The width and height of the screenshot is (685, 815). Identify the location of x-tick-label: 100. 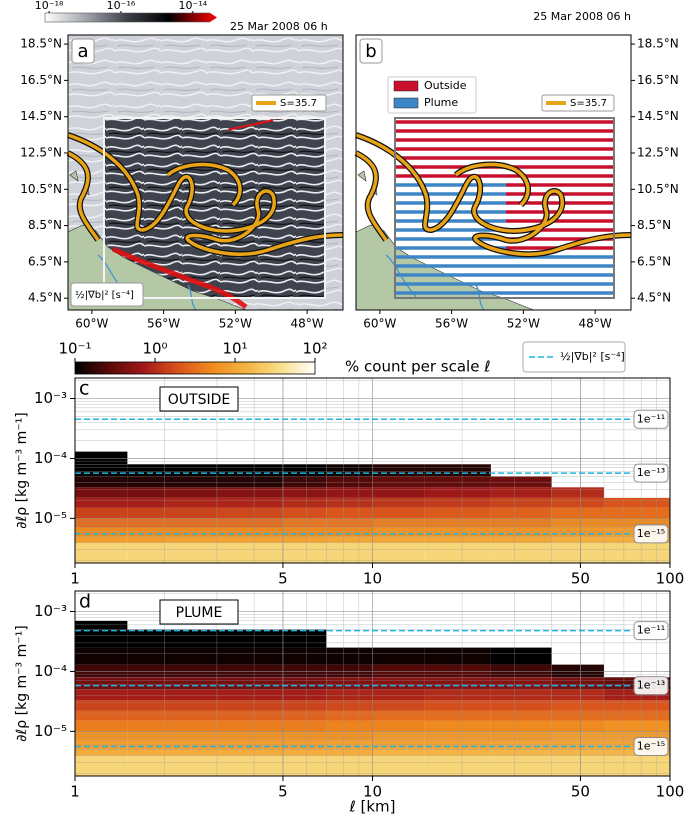
(670, 579).